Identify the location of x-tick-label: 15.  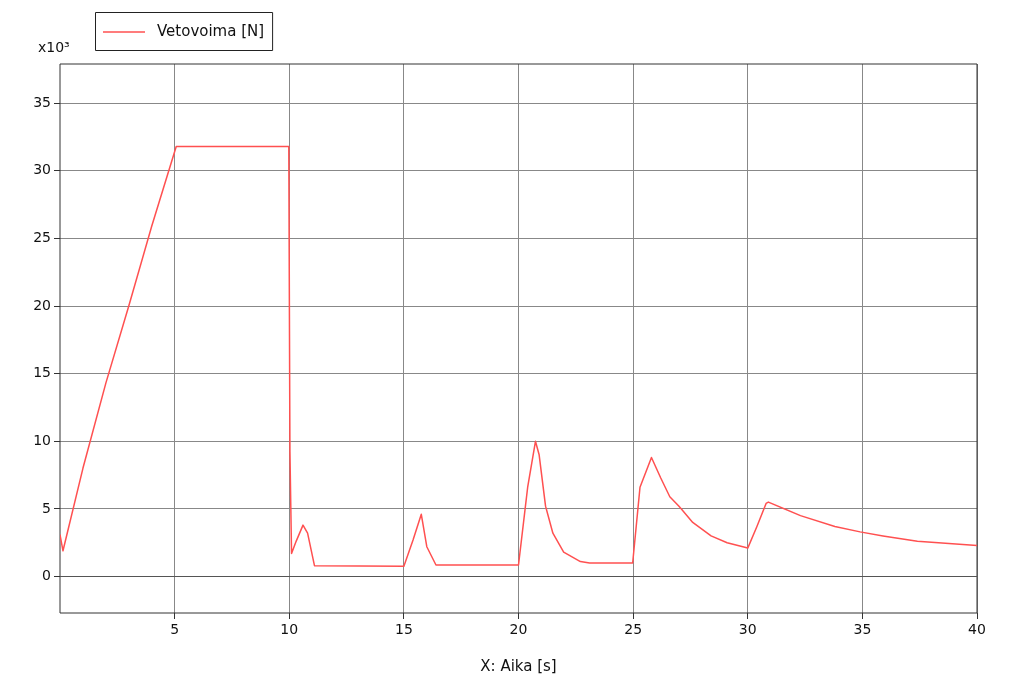
(403, 629).